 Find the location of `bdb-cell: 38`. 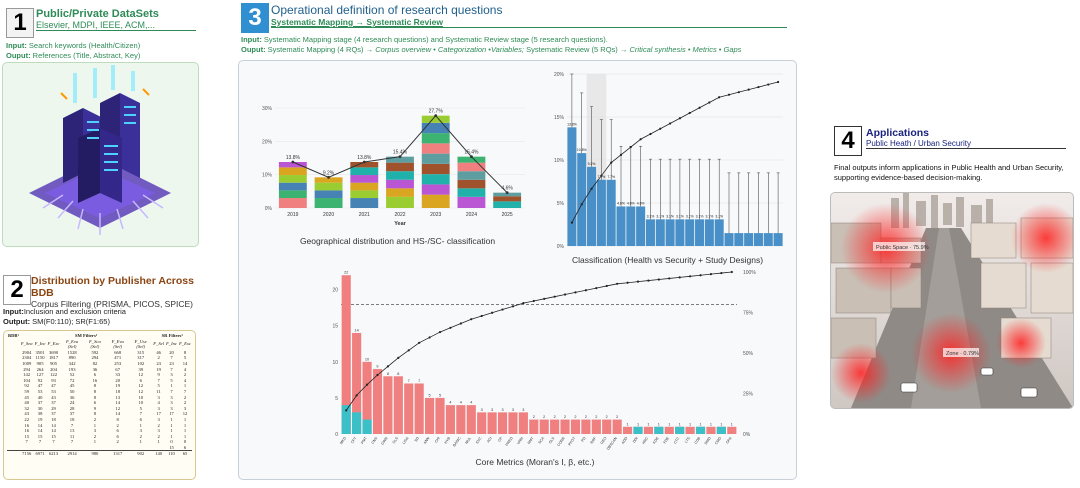

bdb-cell: 38 is located at coordinates (40, 414).